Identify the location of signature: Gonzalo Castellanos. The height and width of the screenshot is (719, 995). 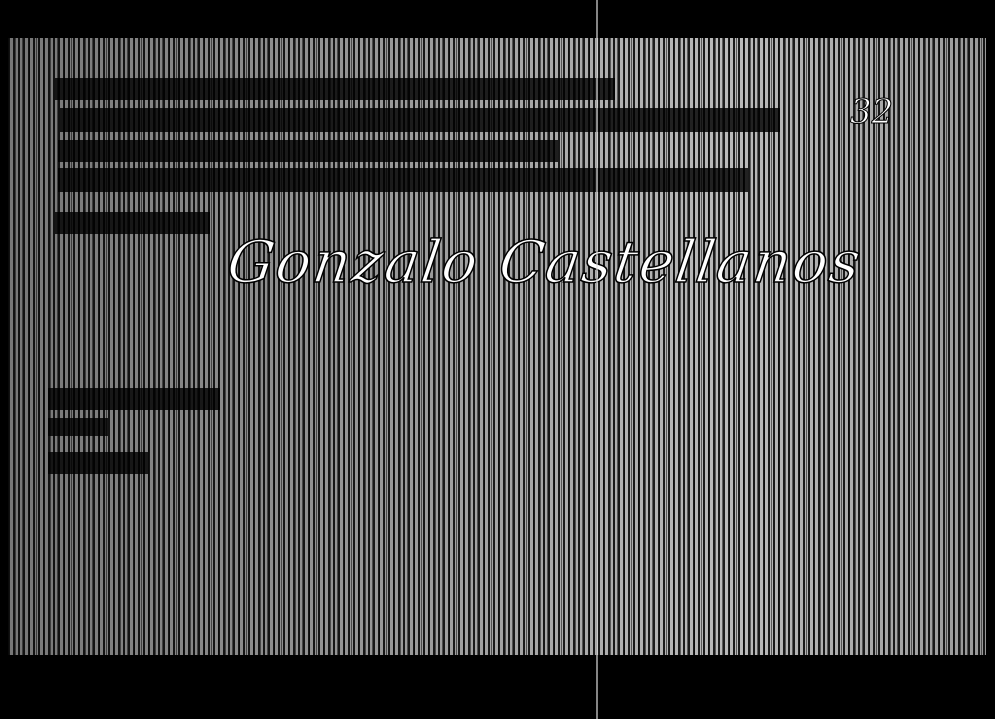
(544, 262).